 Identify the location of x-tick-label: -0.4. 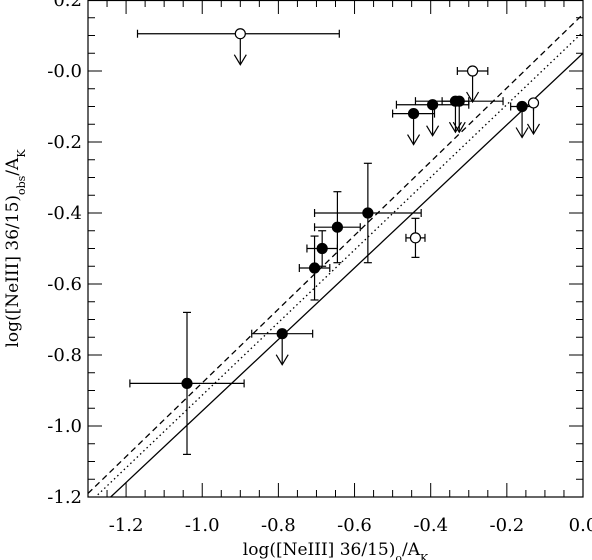
(430, 525).